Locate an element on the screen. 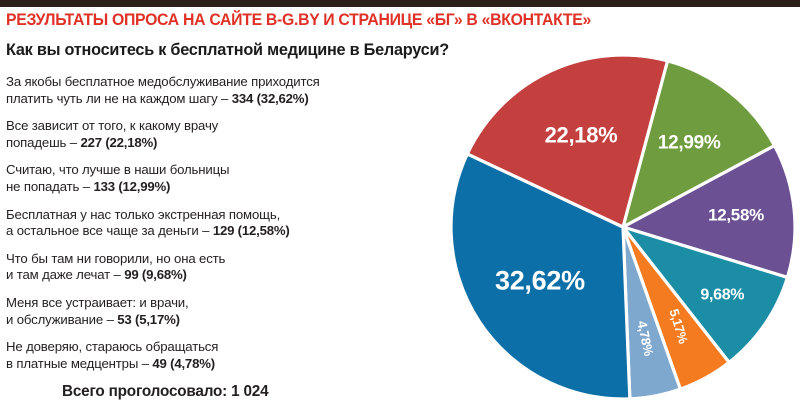 The height and width of the screenshot is (407, 800). legend-value: 49 (4,78%) is located at coordinates (183, 363).